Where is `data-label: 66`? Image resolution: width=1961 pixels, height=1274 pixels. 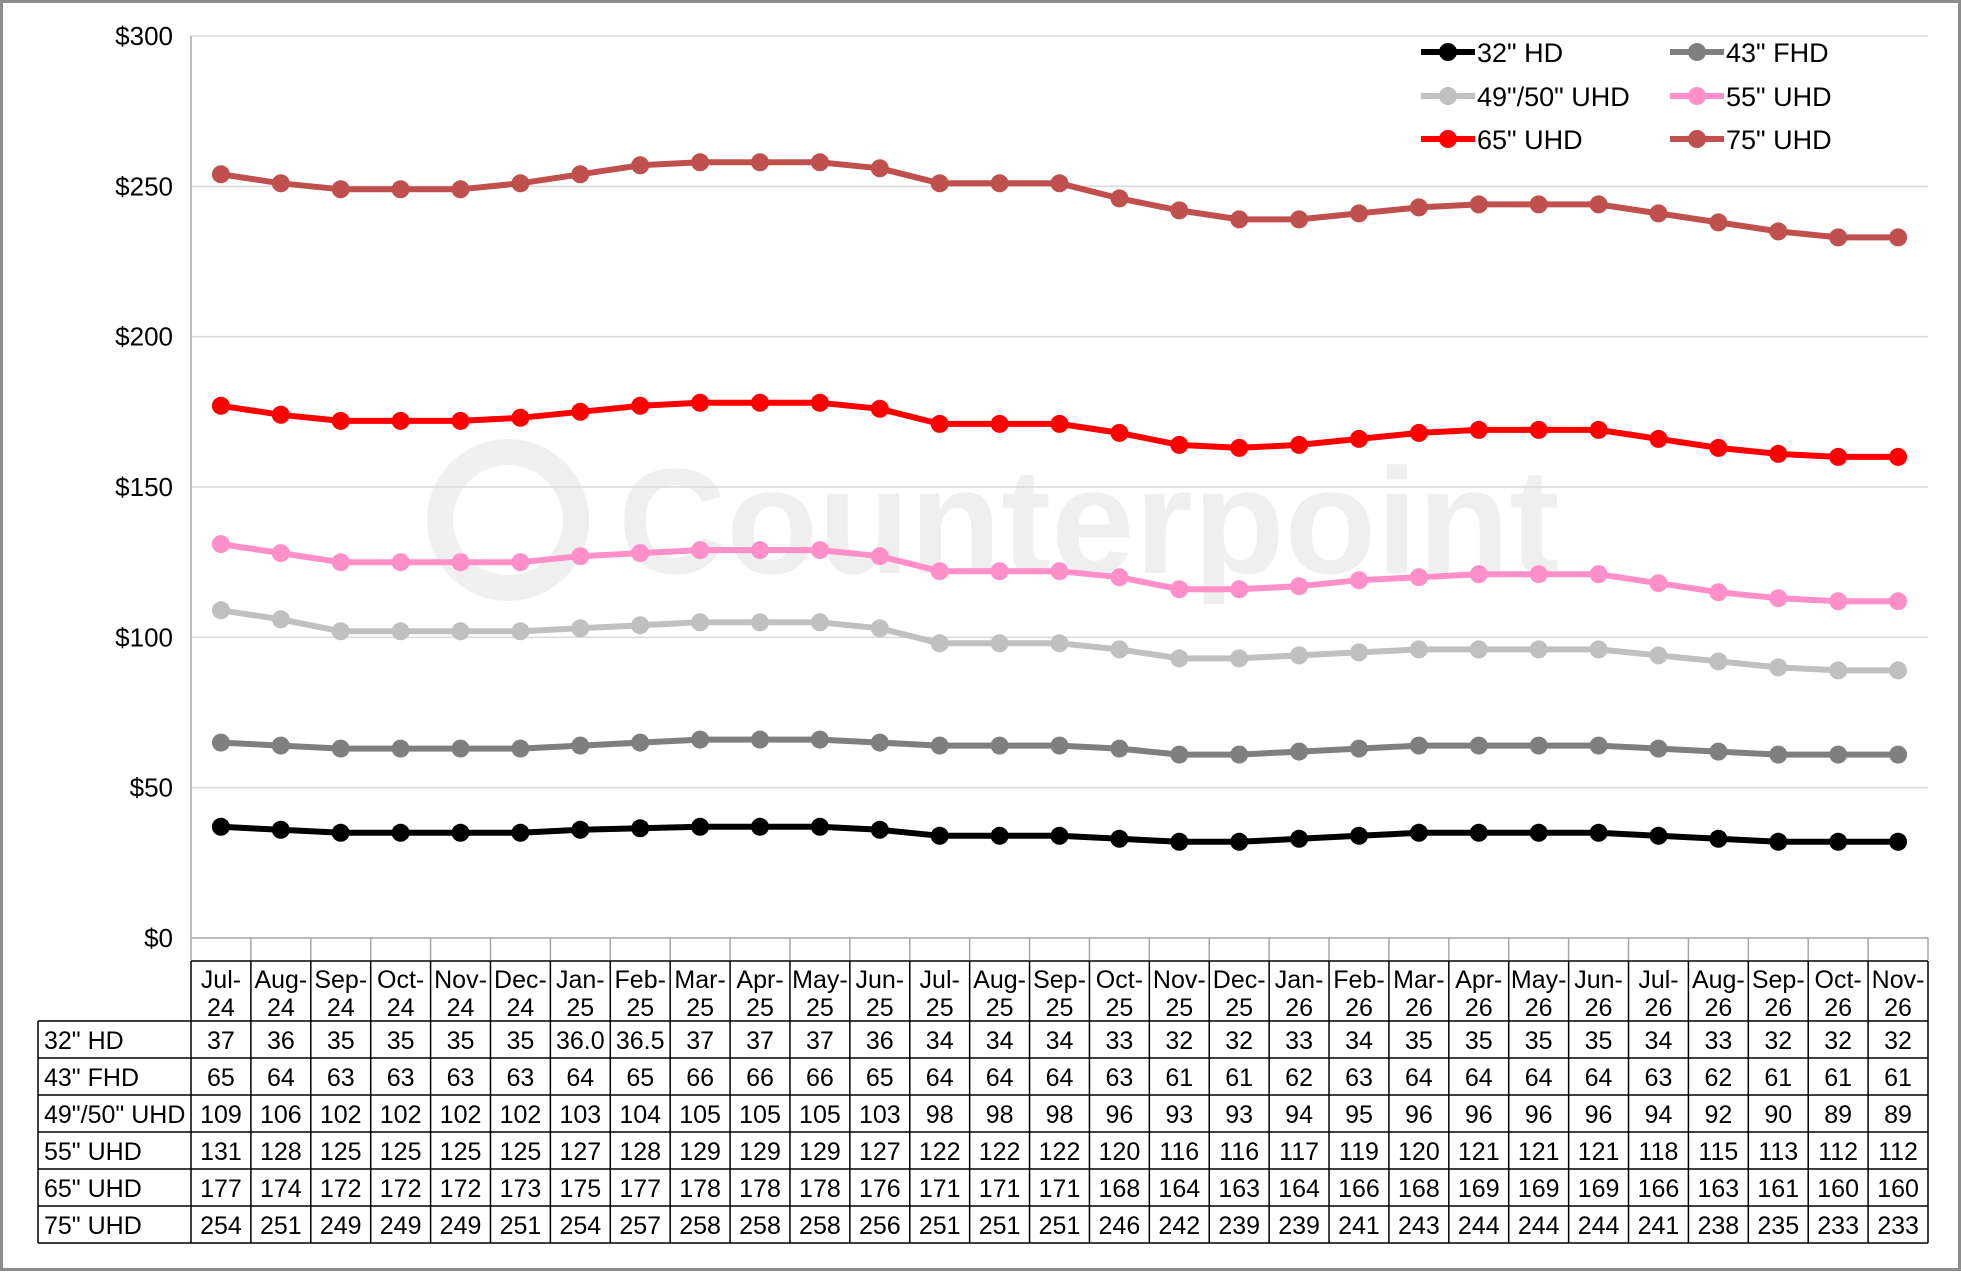 data-label: 66 is located at coordinates (700, 1078).